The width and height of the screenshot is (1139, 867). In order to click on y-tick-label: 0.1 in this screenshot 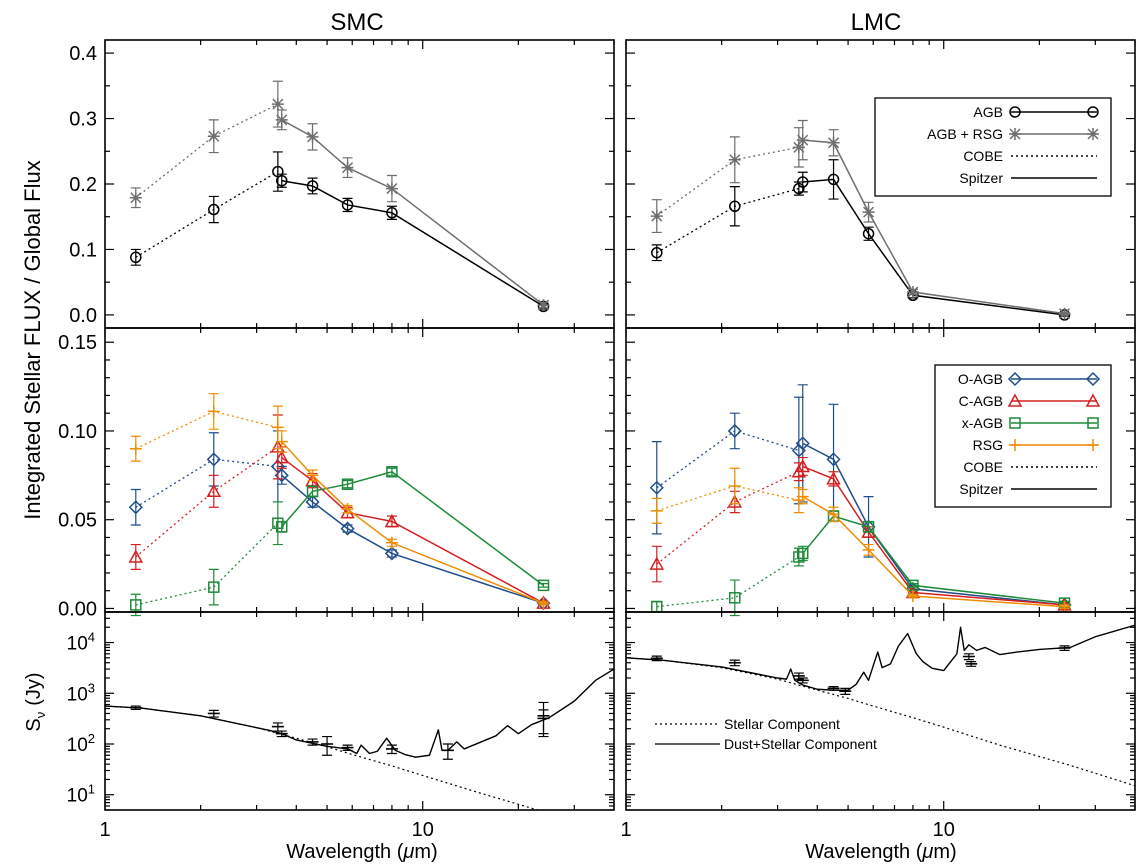, I will do `click(83, 250)`.